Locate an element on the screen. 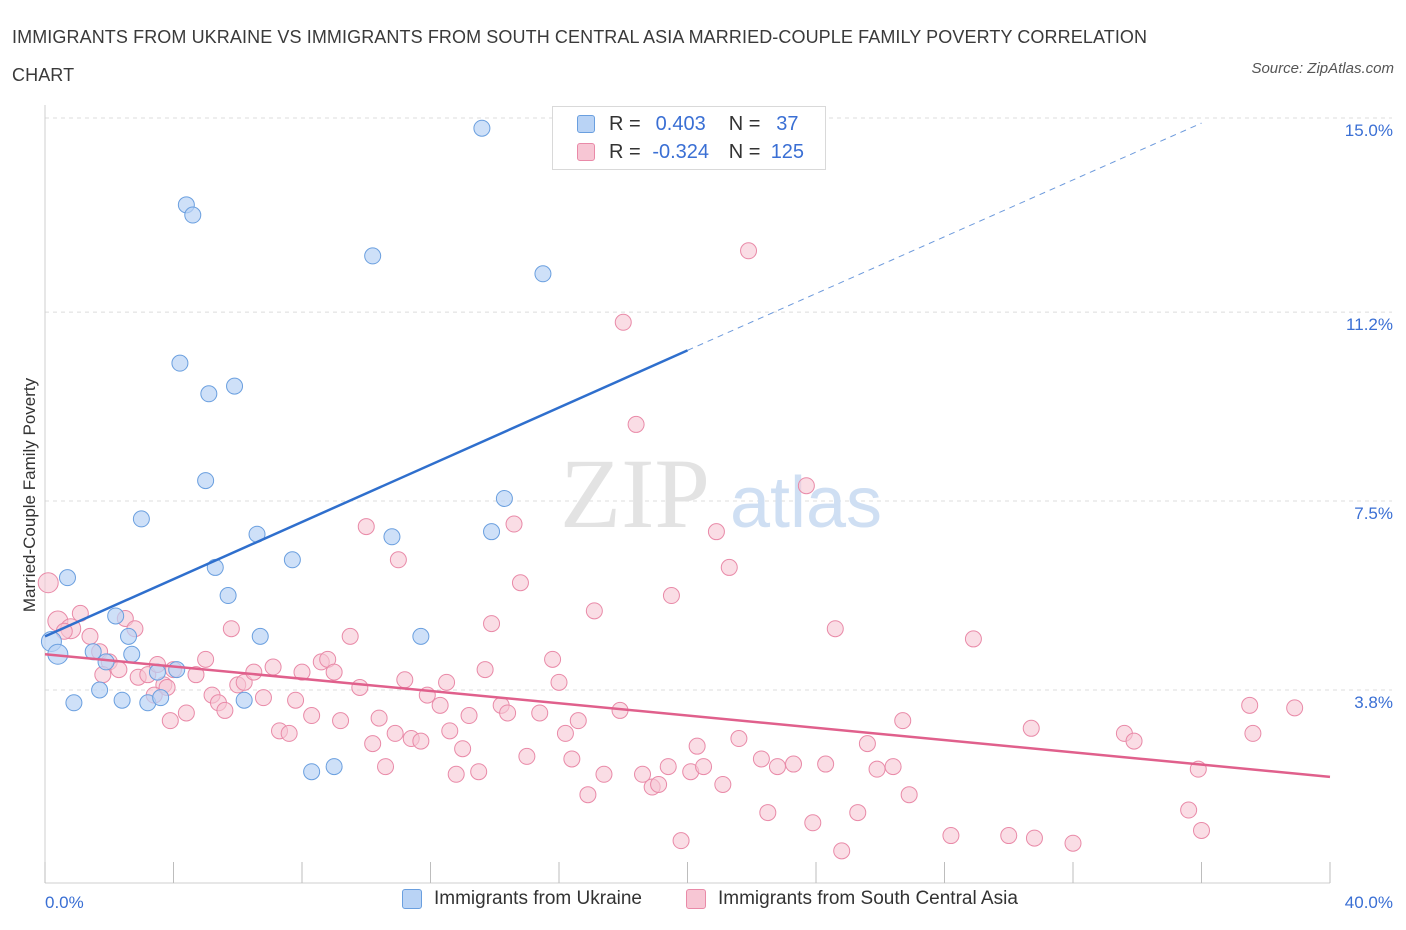 The height and width of the screenshot is (930, 1406). asia-n-label: N = is located at coordinates (744, 151).